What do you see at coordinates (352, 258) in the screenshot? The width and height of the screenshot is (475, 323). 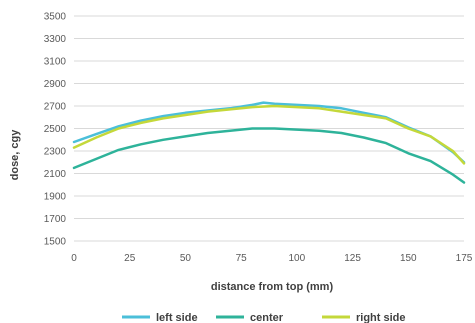 I see `x-tick-label: 125` at bounding box center [352, 258].